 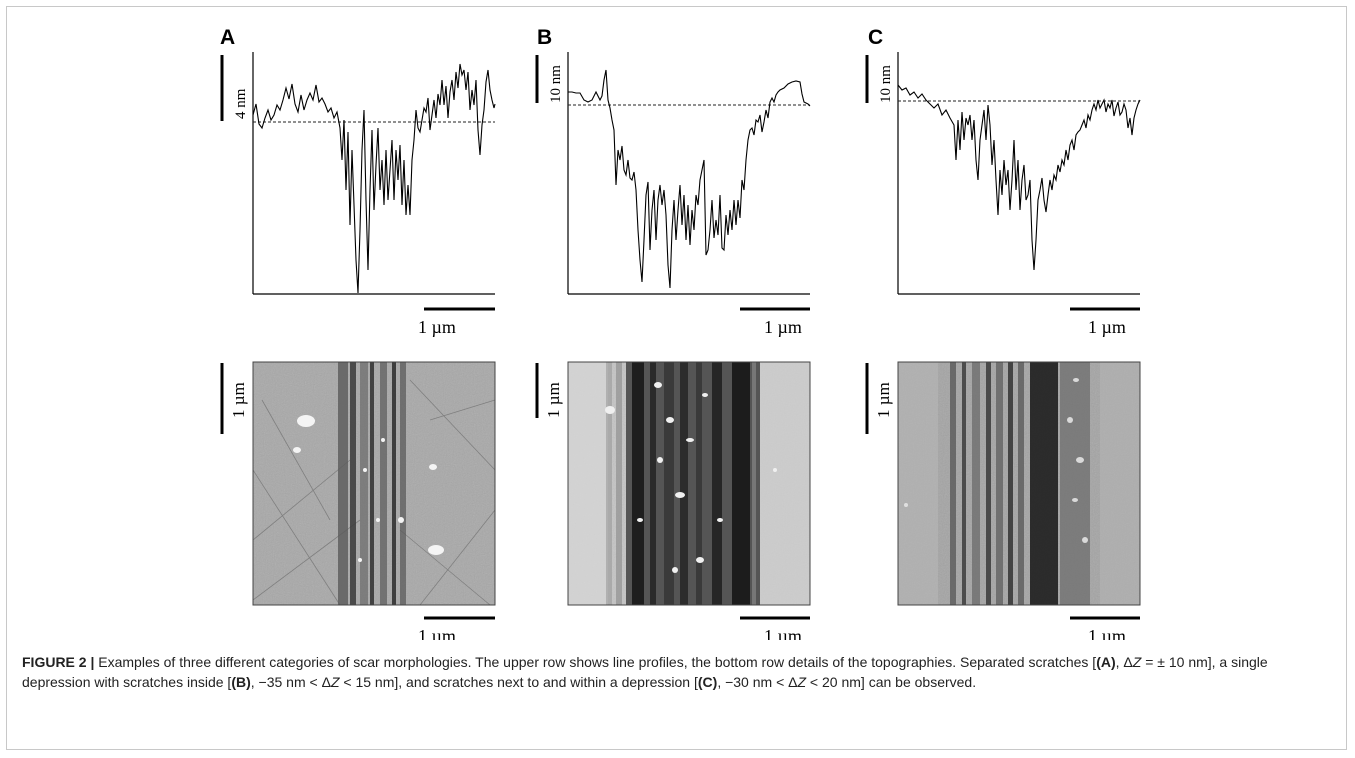 I want to click on panel-c-image-scale-label: 1 µm, so click(x=883, y=400).